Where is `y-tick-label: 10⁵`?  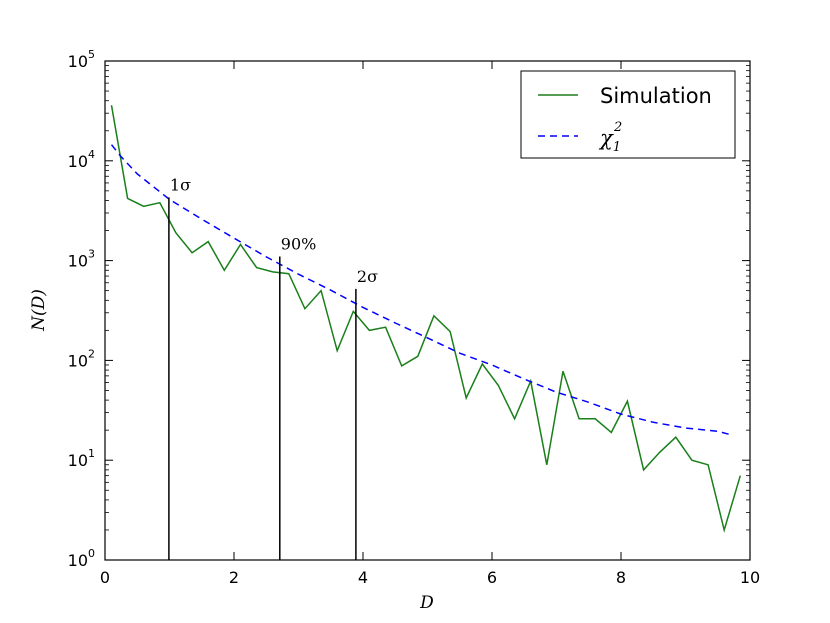 y-tick-label: 10⁵ is located at coordinates (81, 59).